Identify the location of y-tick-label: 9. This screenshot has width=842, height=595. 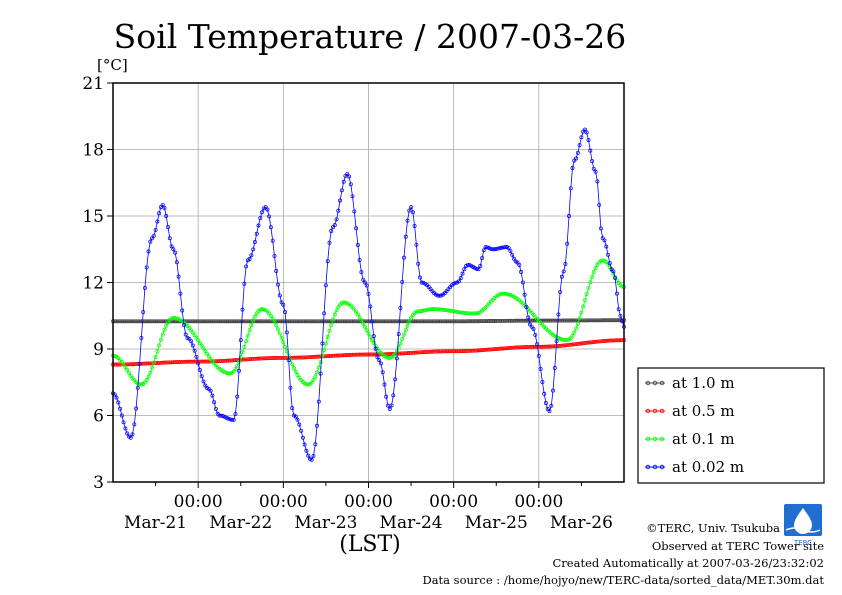
(98, 350).